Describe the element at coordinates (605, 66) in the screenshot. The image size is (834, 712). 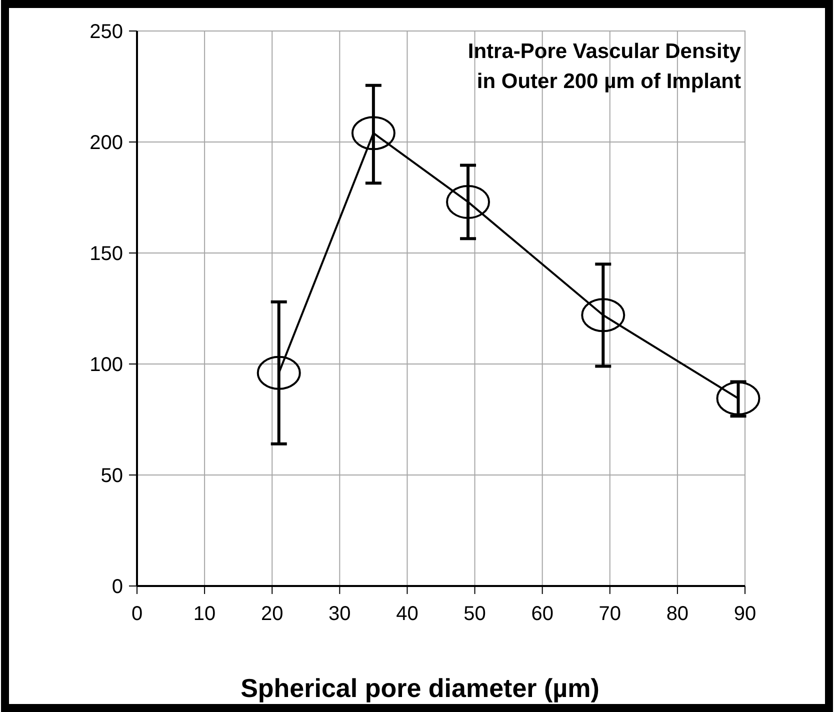
I see `text: Intra-Pore Vascular Density in Outer 200 µm of Implant` at that location.